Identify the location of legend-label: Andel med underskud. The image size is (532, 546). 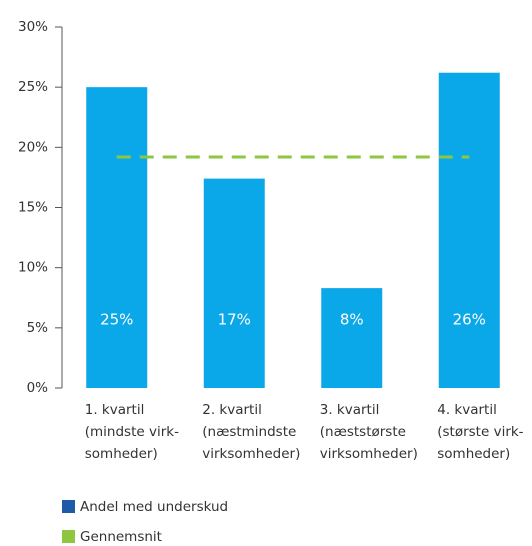
(154, 507).